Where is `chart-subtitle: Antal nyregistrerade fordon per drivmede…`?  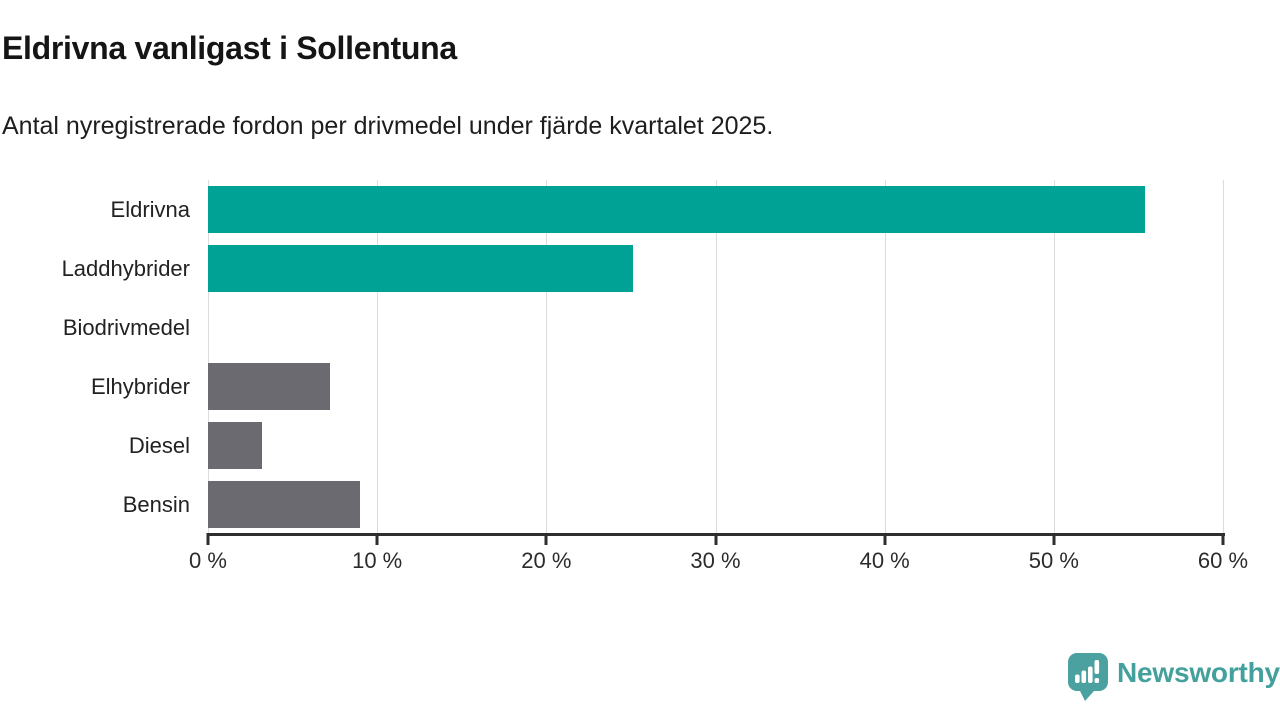
chart-subtitle: Antal nyregistrerade fordon per drivmede… is located at coordinates (388, 126).